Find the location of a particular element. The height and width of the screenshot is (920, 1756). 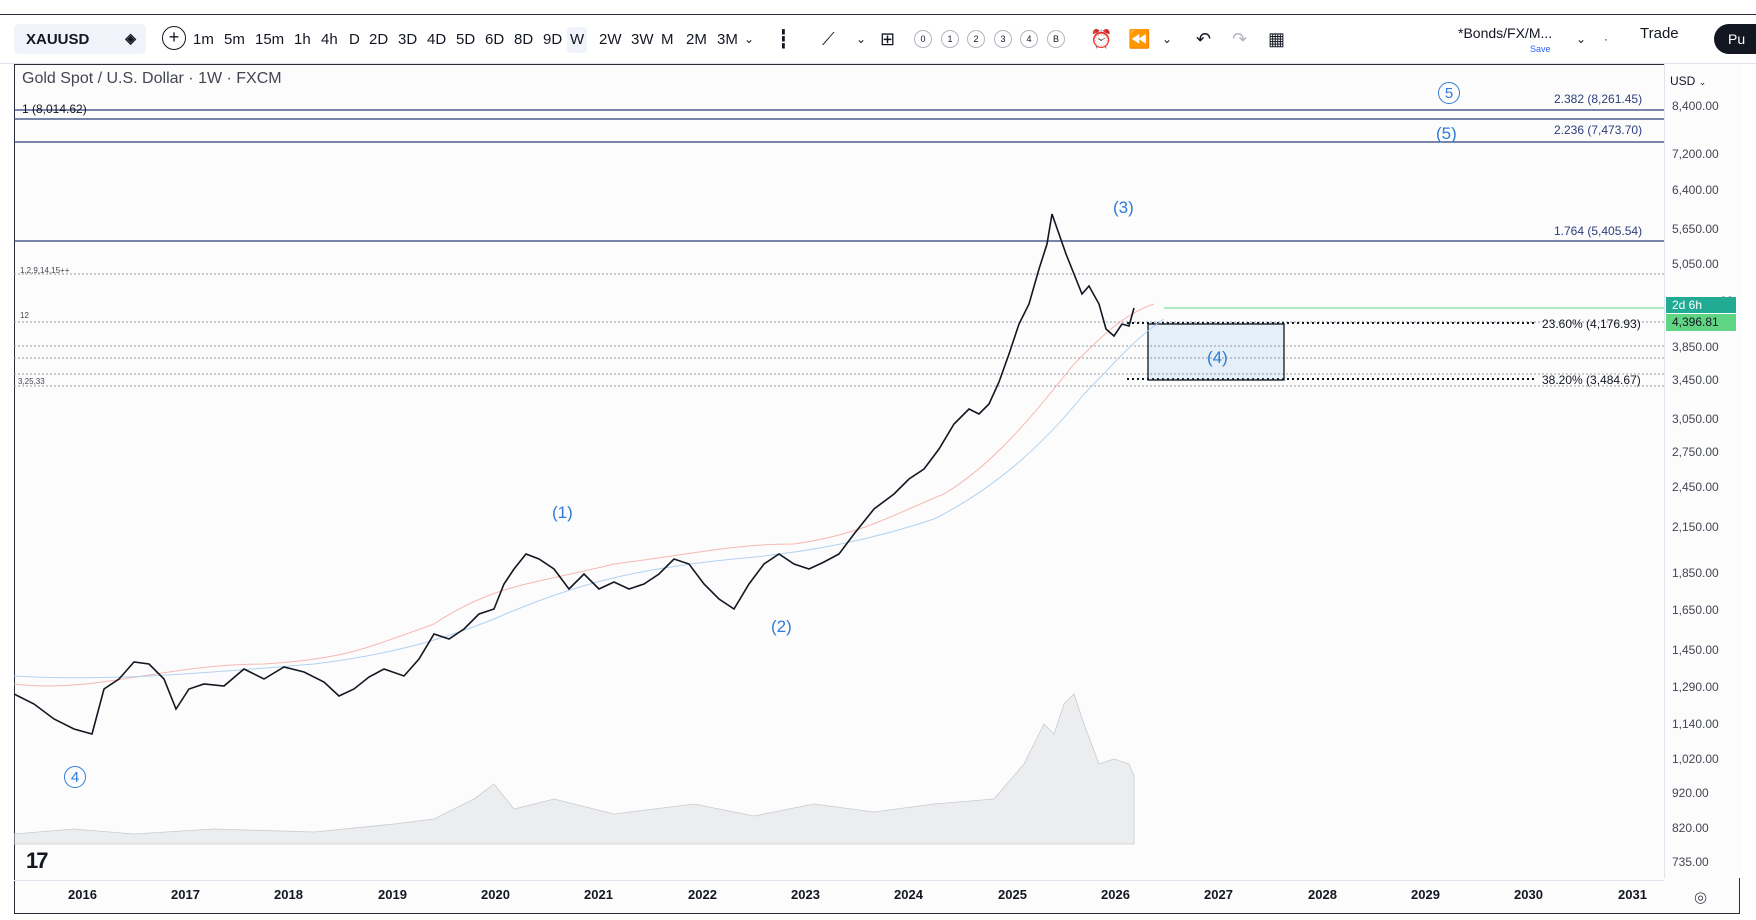

indicator-count-0: 0 is located at coordinates (923, 39).